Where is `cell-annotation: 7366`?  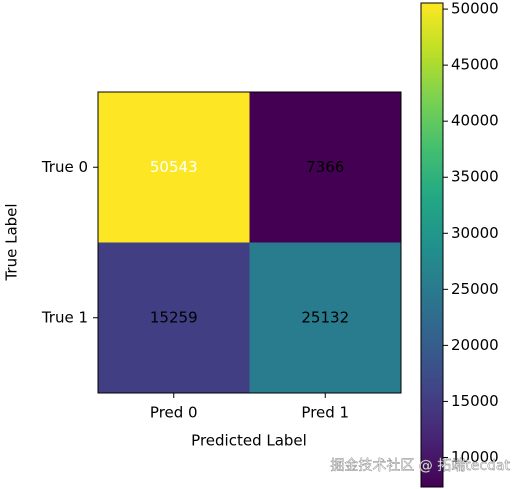 cell-annotation: 7366 is located at coordinates (325, 167).